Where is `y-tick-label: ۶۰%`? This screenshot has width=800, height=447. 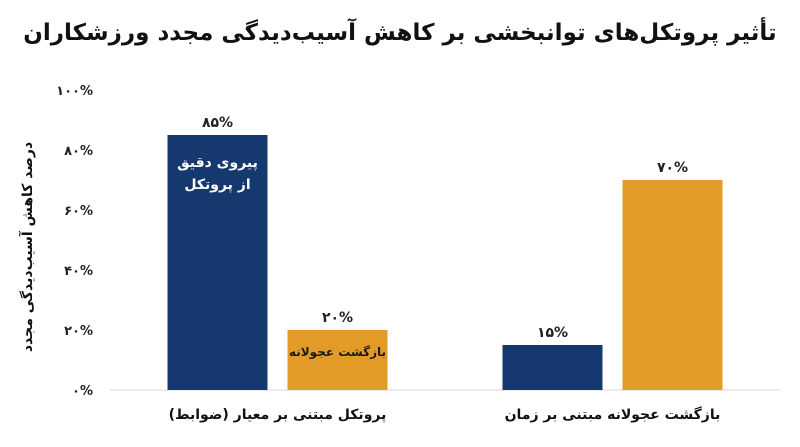
y-tick-label: ۶۰% is located at coordinates (78, 211).